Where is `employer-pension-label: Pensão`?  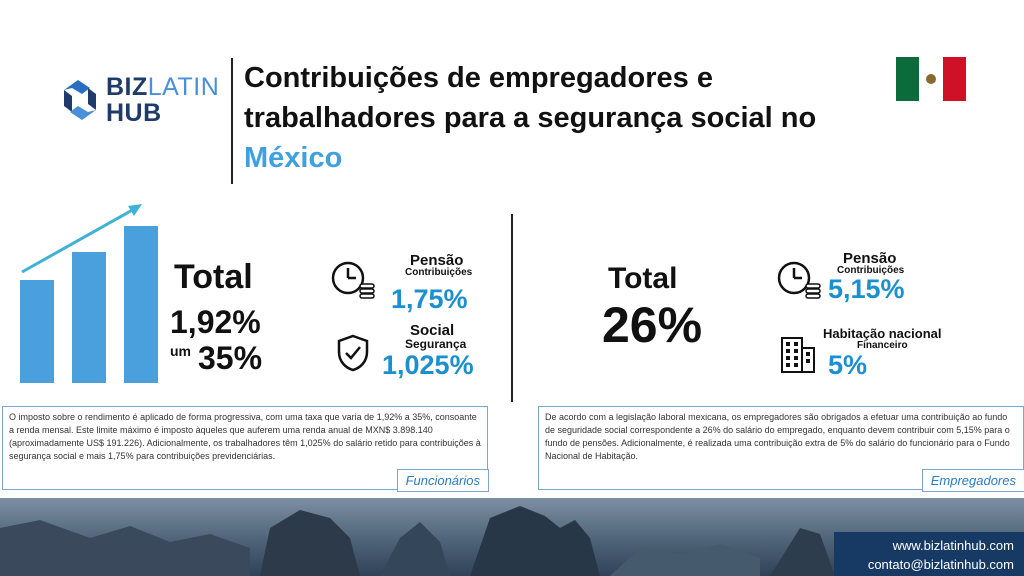
employer-pension-label: Pensão is located at coordinates (870, 258).